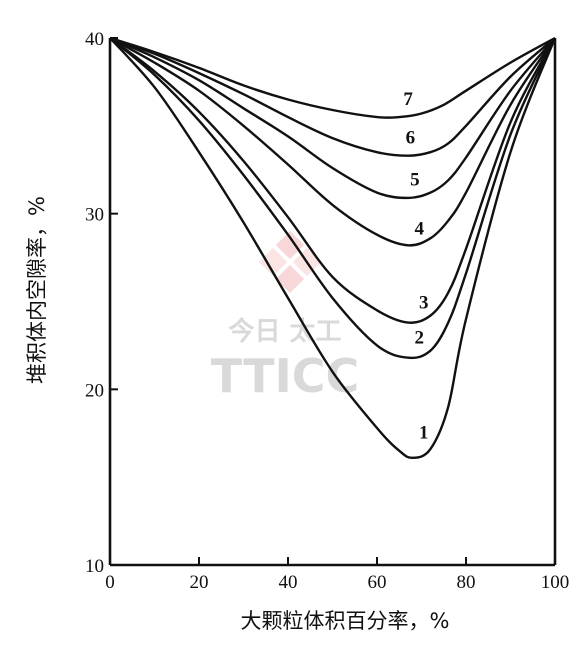  Describe the element at coordinates (94, 566) in the screenshot. I see `y-tick-label: 10` at that location.